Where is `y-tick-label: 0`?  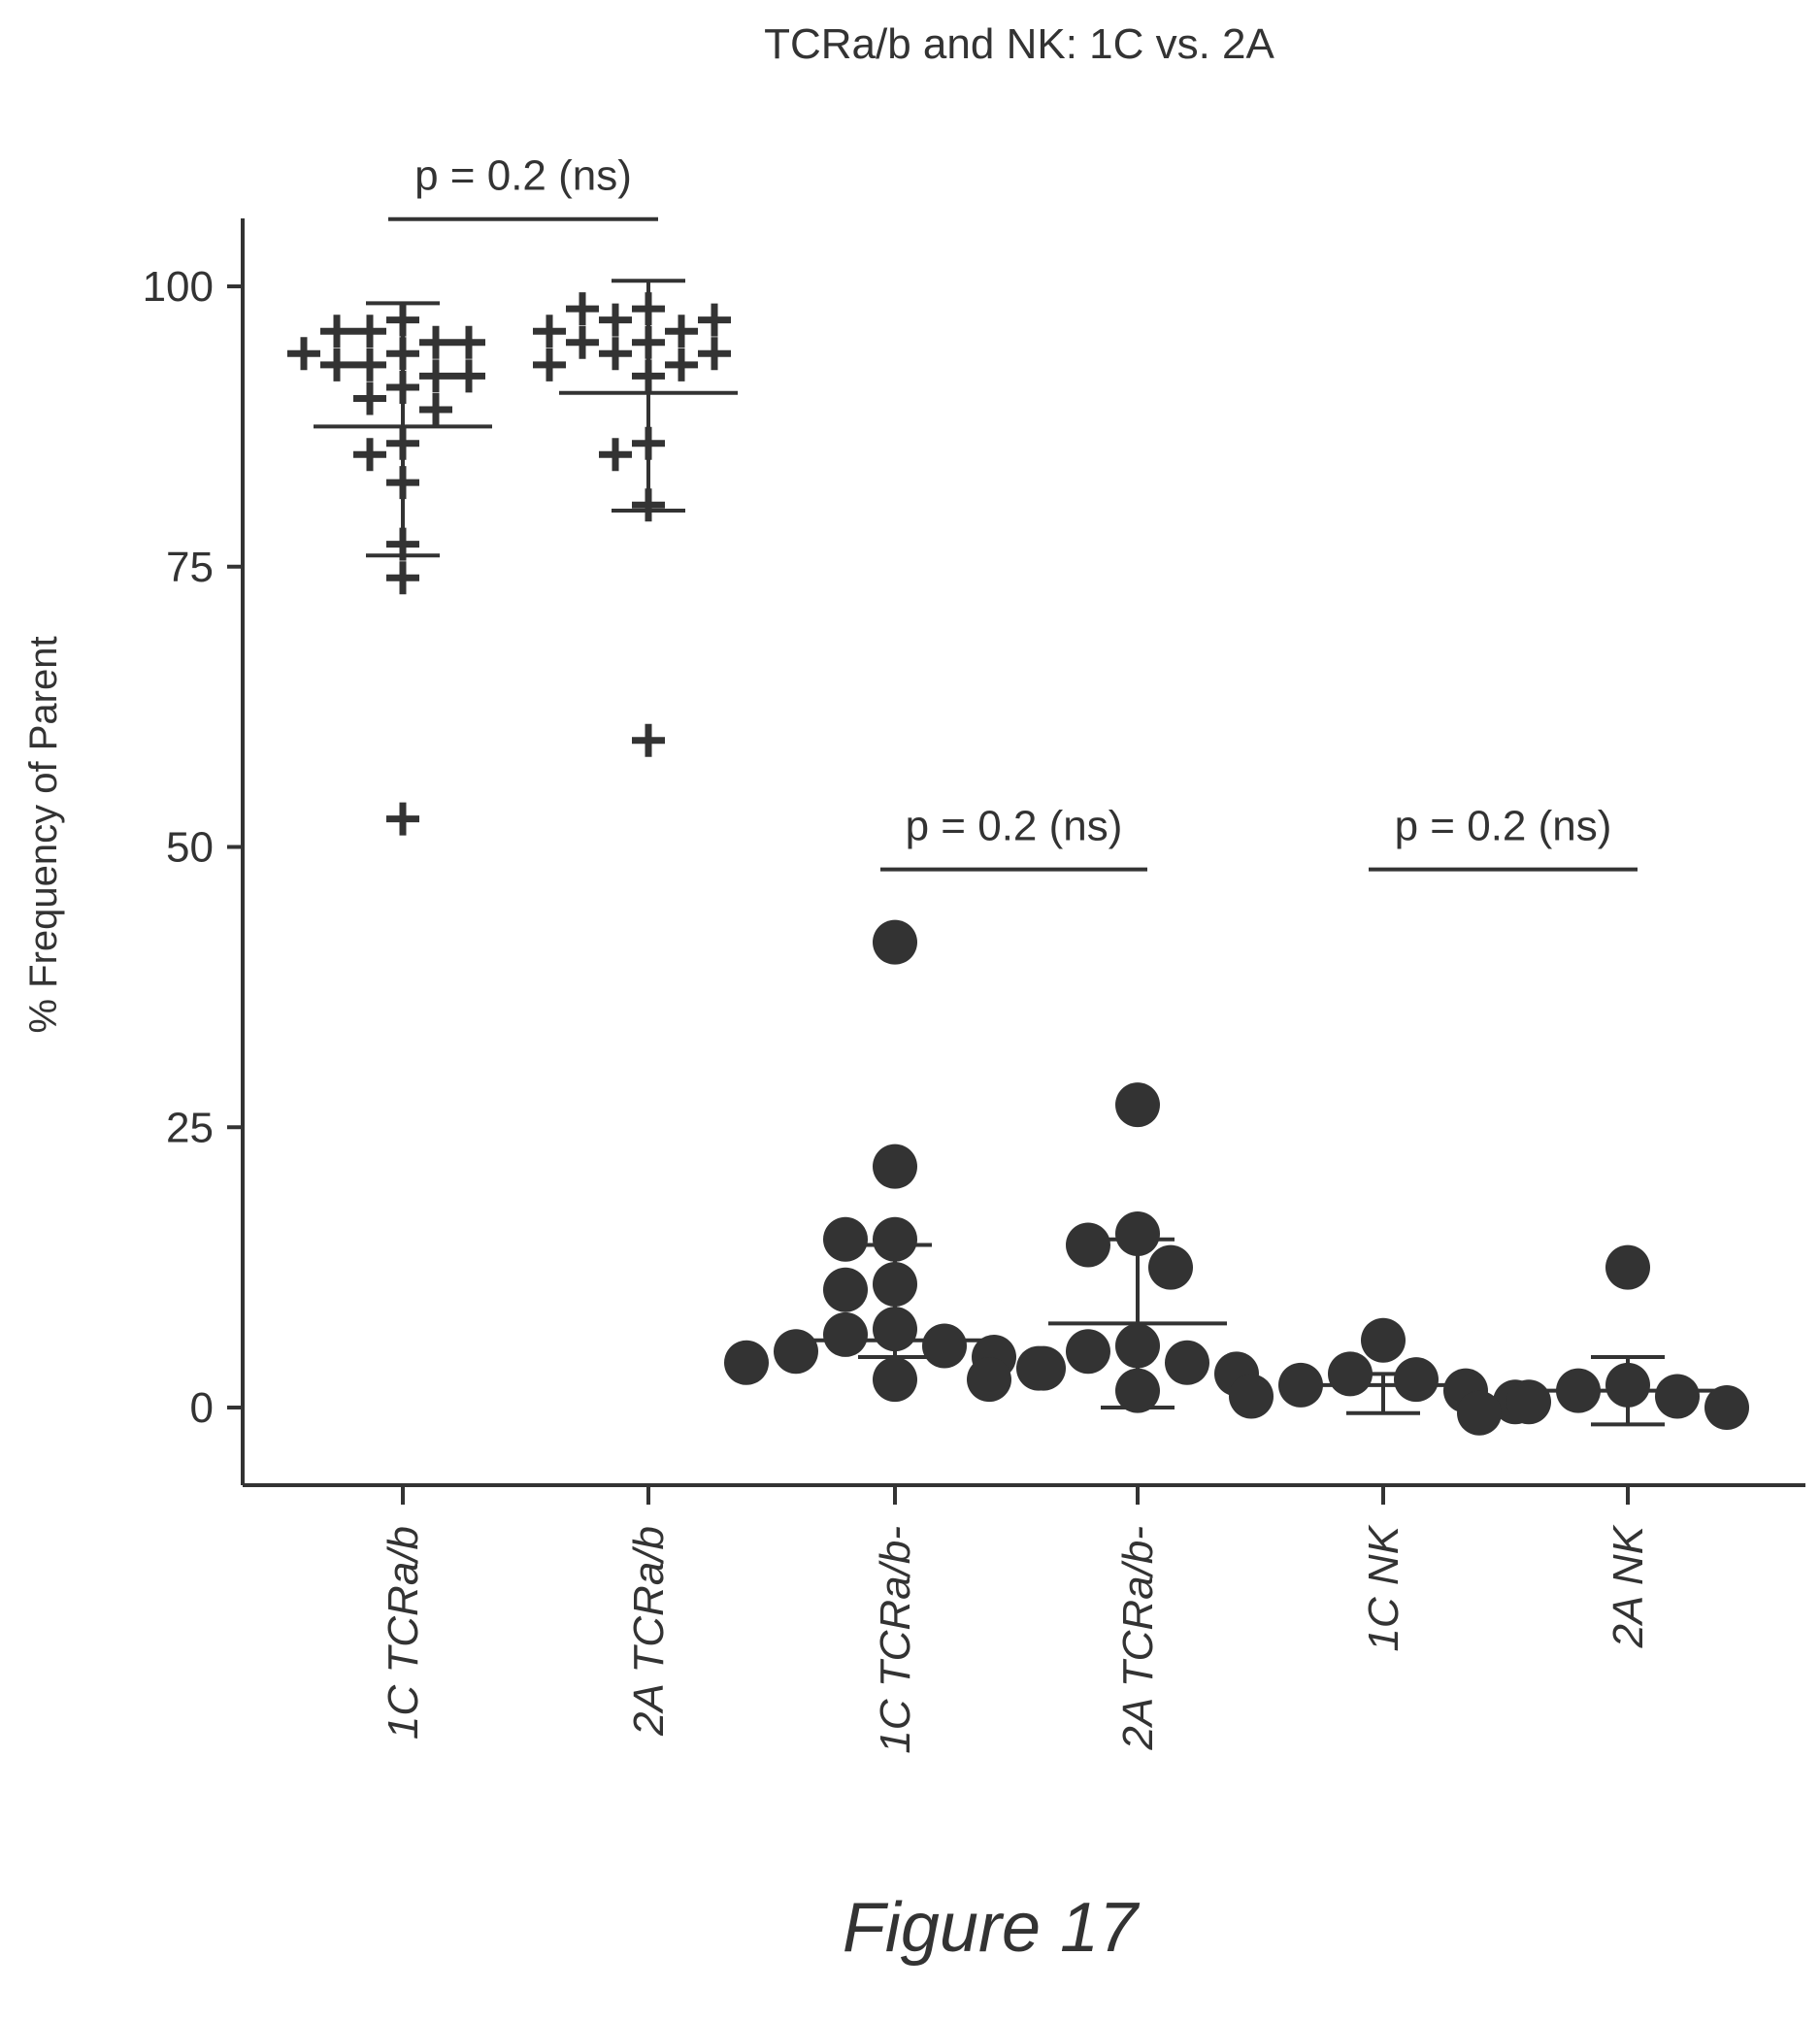
y-tick-label: 0 is located at coordinates (202, 1408).